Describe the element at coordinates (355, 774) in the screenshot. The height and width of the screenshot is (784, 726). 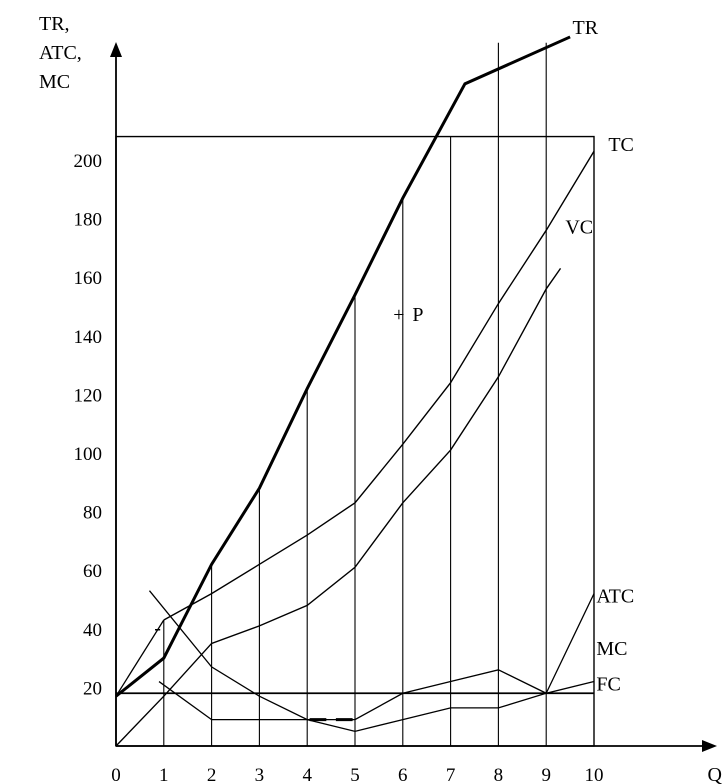
I see `x-tick-label-5: 5` at that location.